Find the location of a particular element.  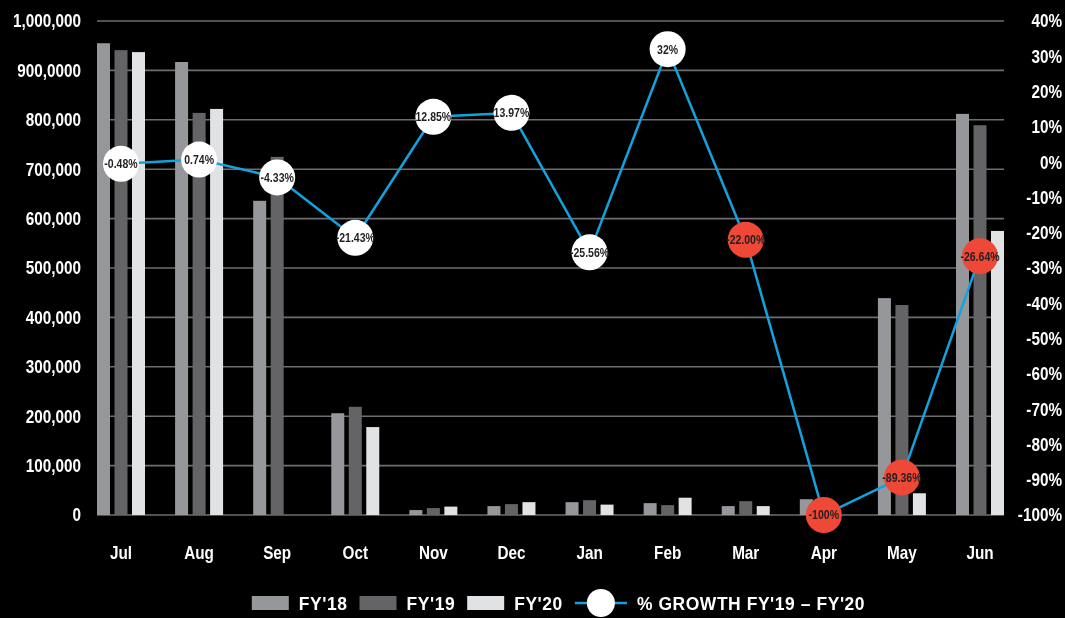

x-tick-label: Sep is located at coordinates (277, 553).